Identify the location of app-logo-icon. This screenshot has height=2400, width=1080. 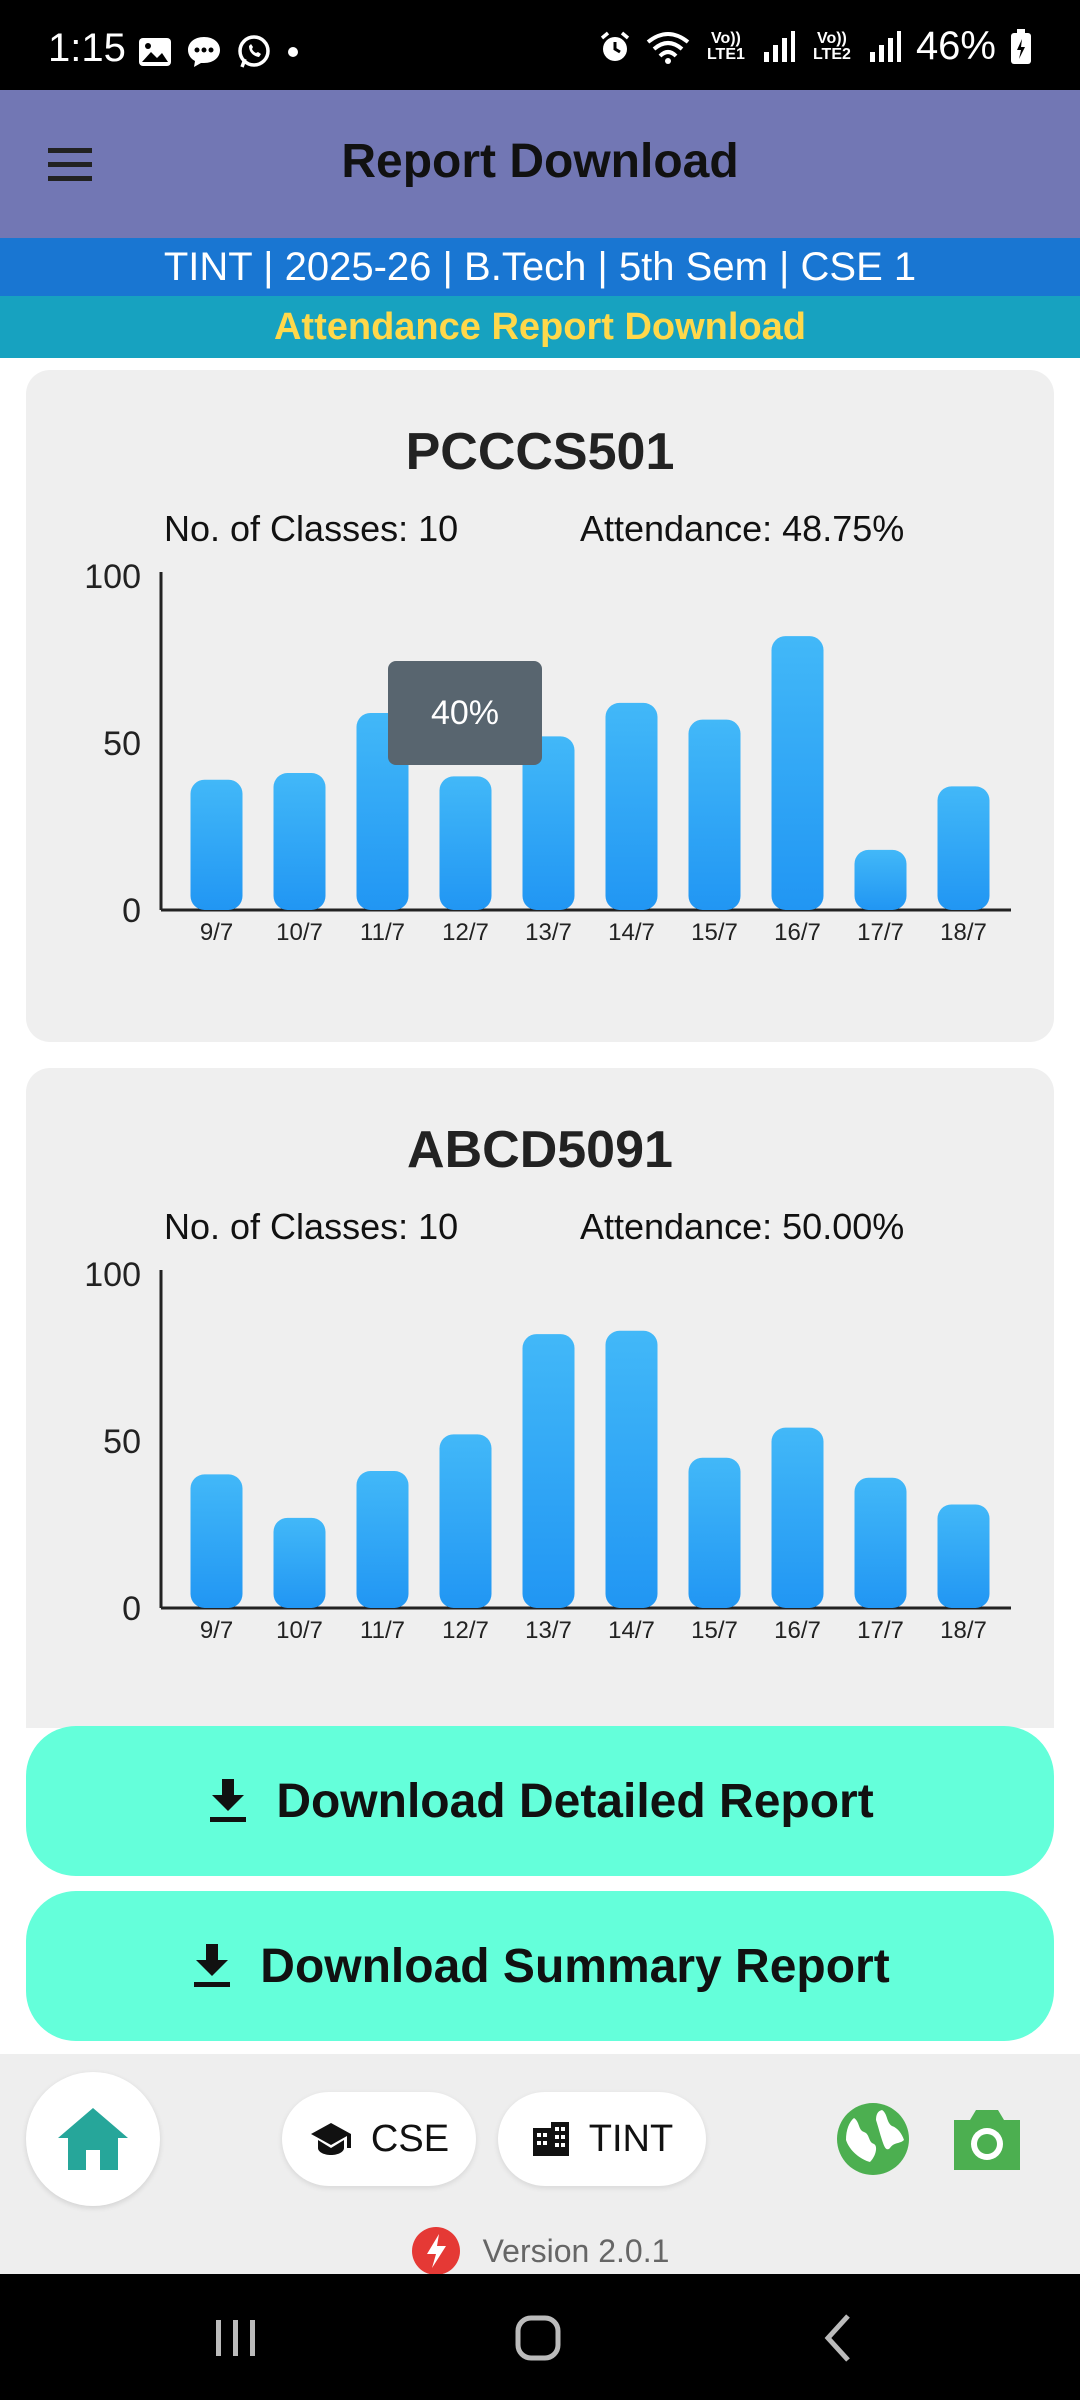
(435, 2251).